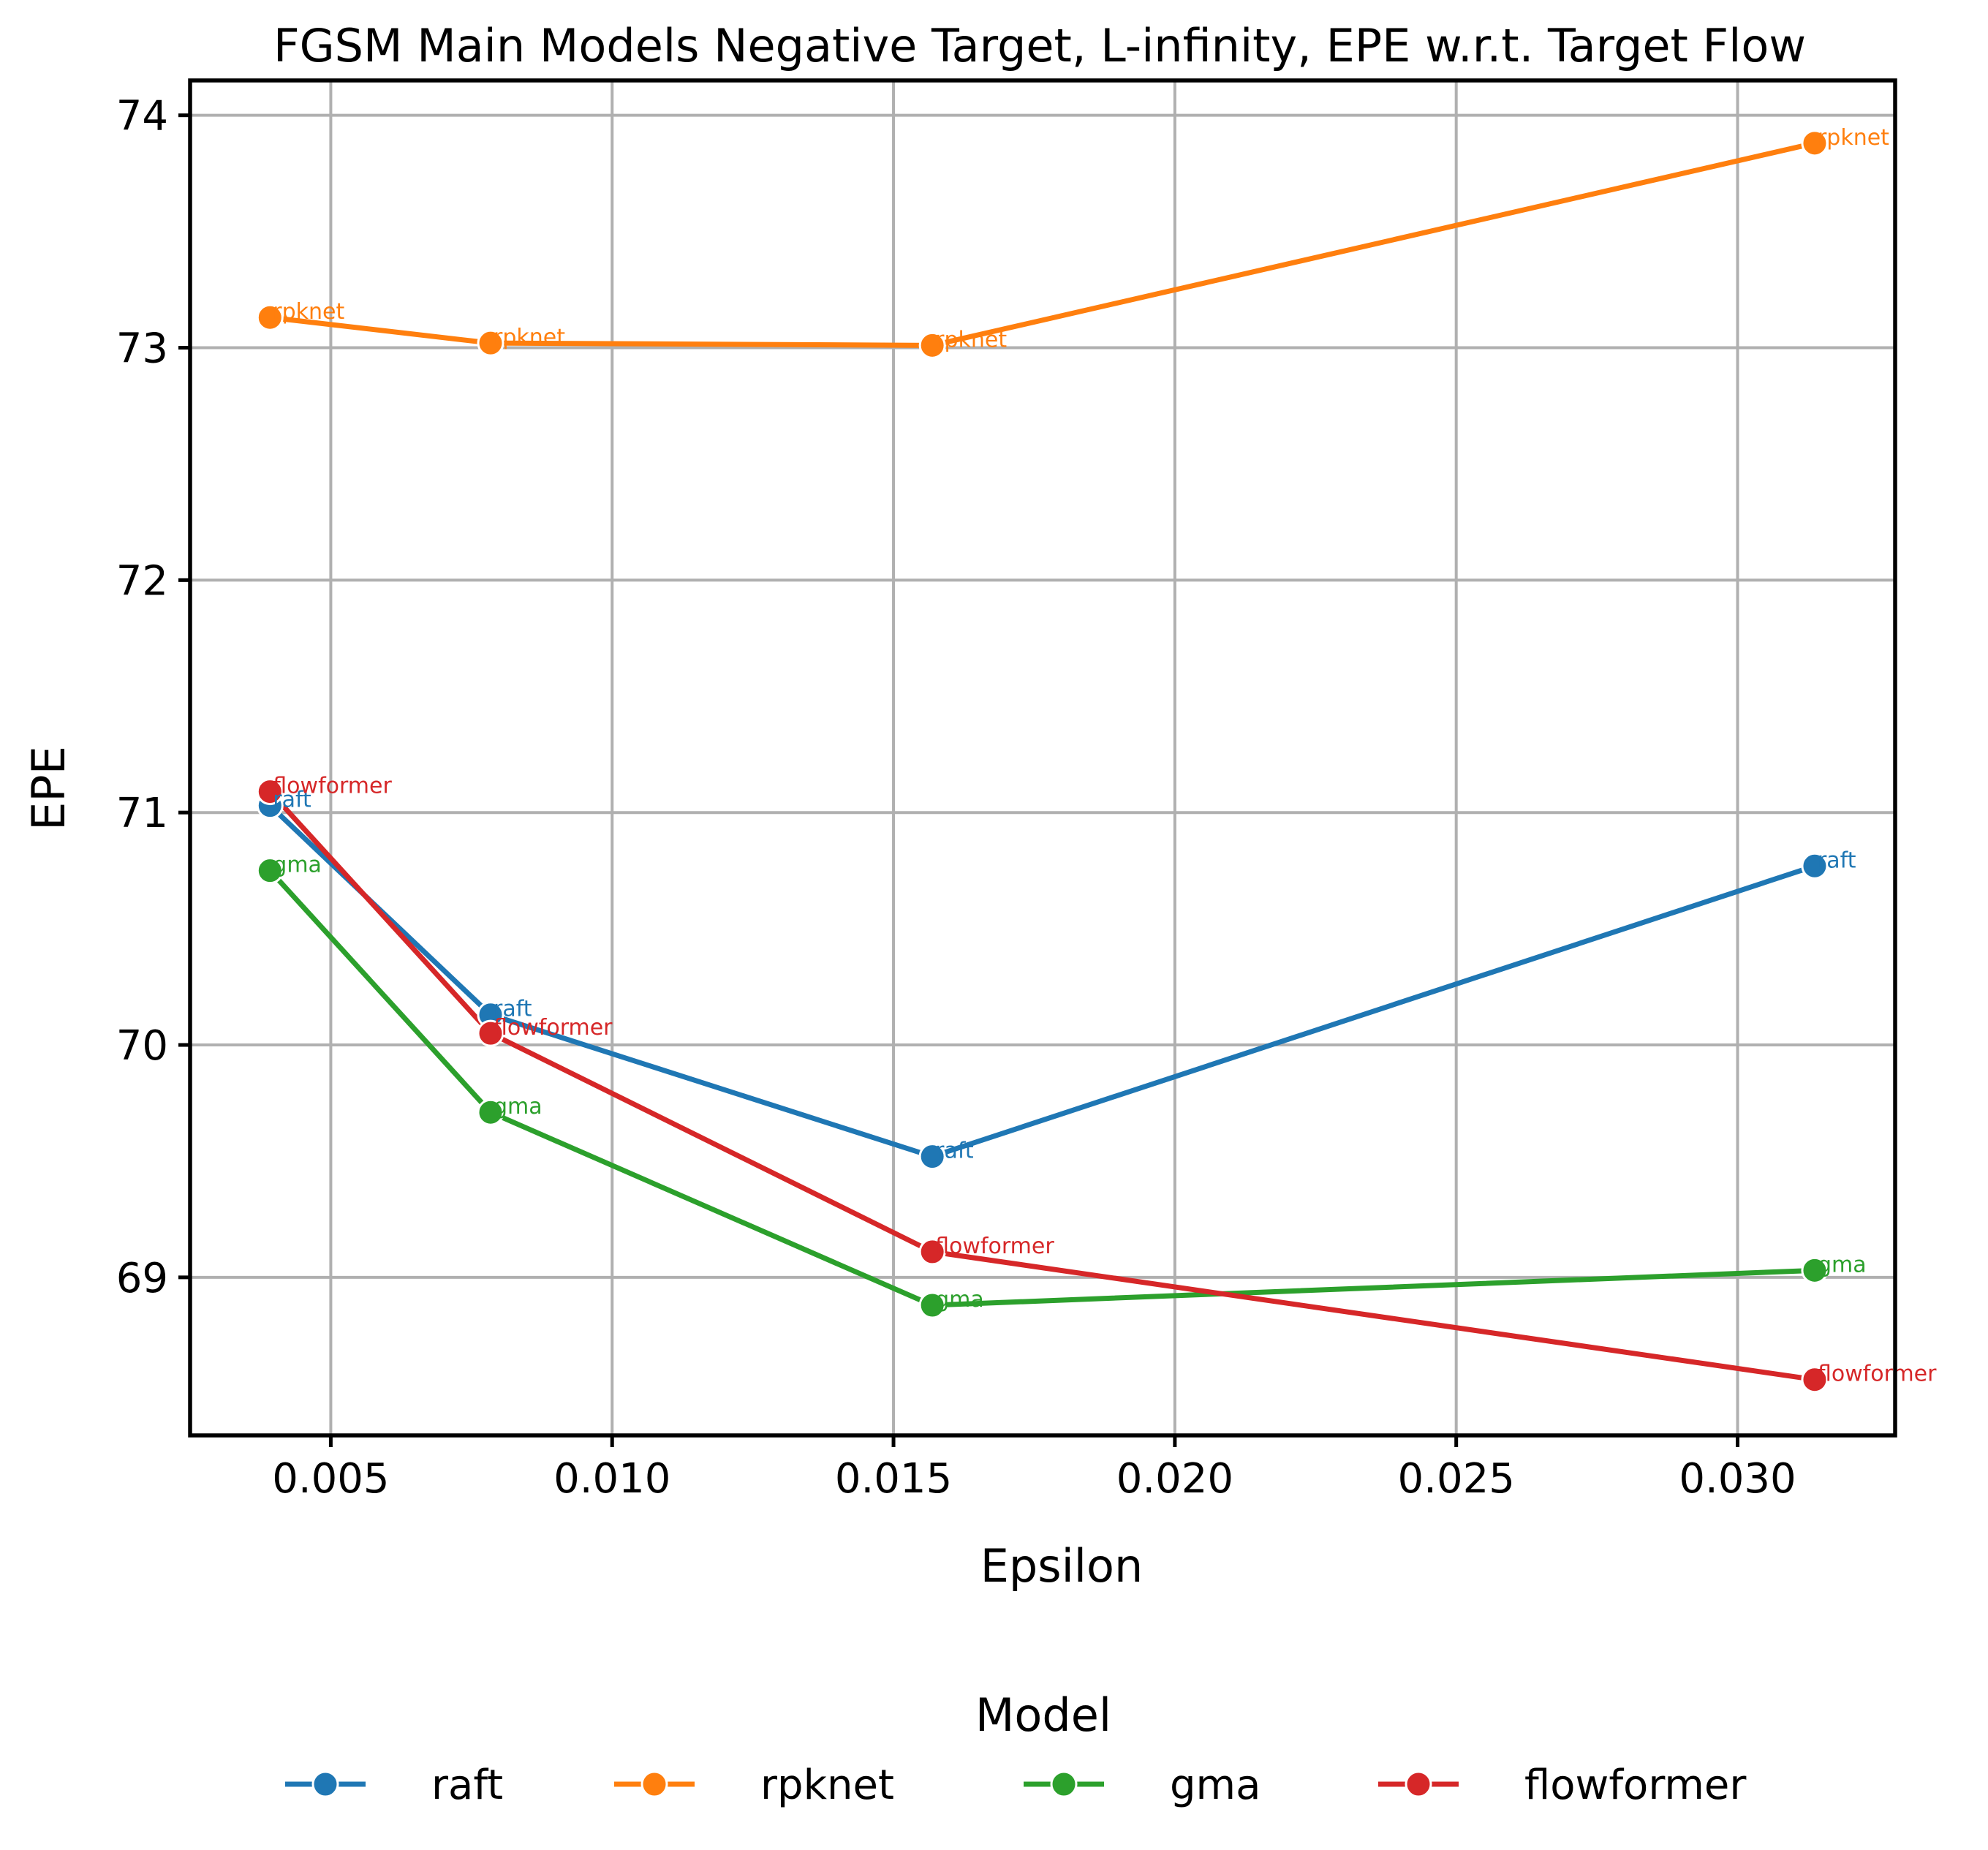 The width and height of the screenshot is (1988, 1850). I want to click on x-tick-label: 0.015, so click(893, 1479).